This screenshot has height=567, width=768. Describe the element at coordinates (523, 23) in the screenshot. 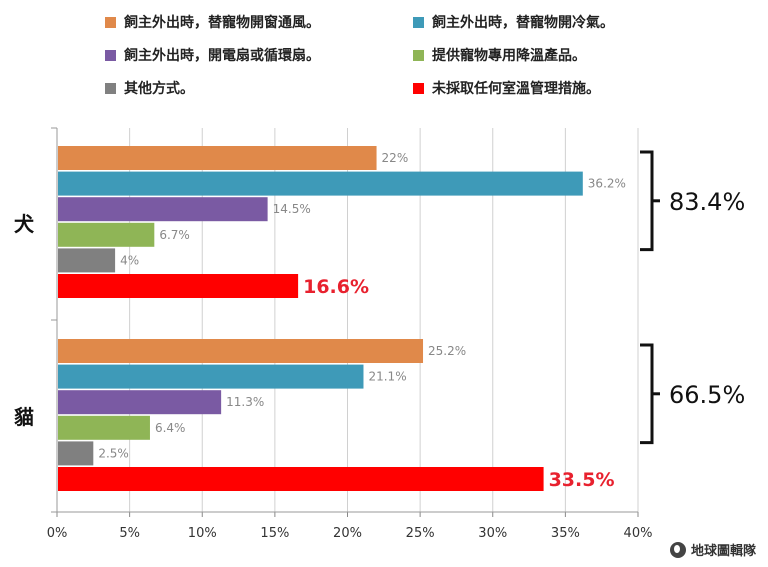

I see `legend-label: 飼主外出時，替寵物開冷氣。` at that location.